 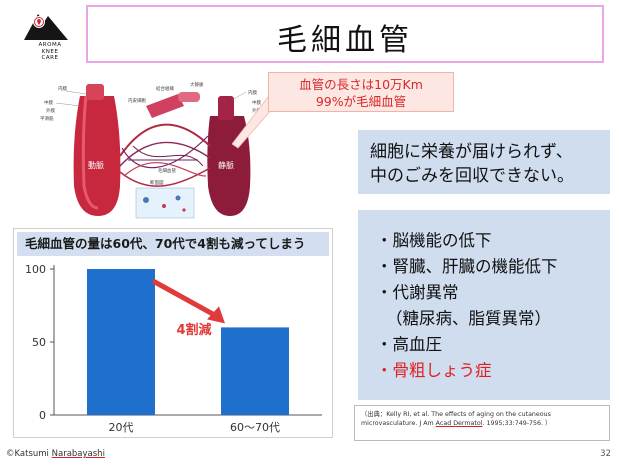 What do you see at coordinates (39, 342) in the screenshot?
I see `y-tick-label: 50` at bounding box center [39, 342].